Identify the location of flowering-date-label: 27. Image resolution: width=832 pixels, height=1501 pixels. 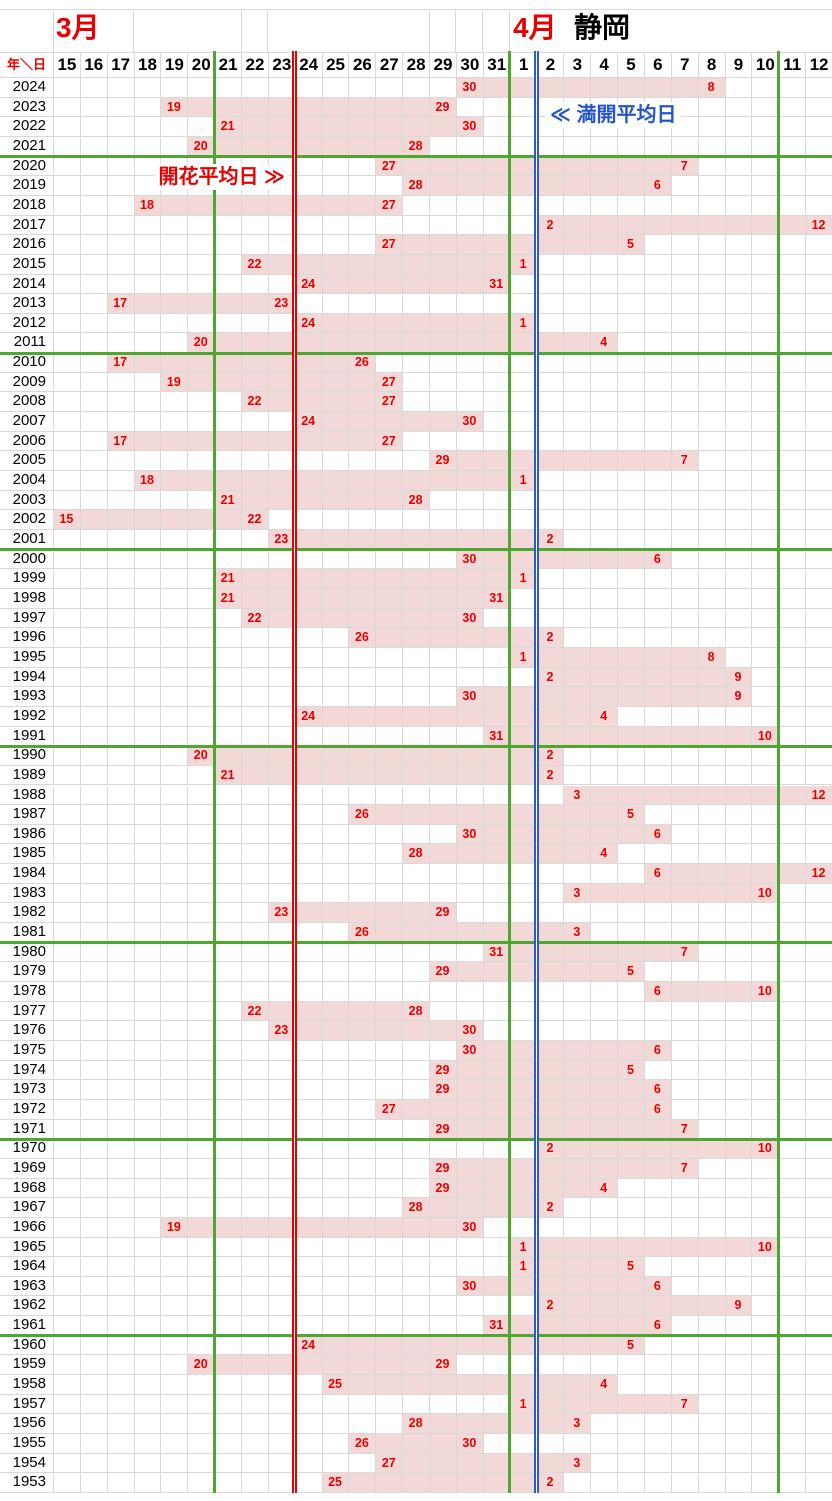
(388, 165).